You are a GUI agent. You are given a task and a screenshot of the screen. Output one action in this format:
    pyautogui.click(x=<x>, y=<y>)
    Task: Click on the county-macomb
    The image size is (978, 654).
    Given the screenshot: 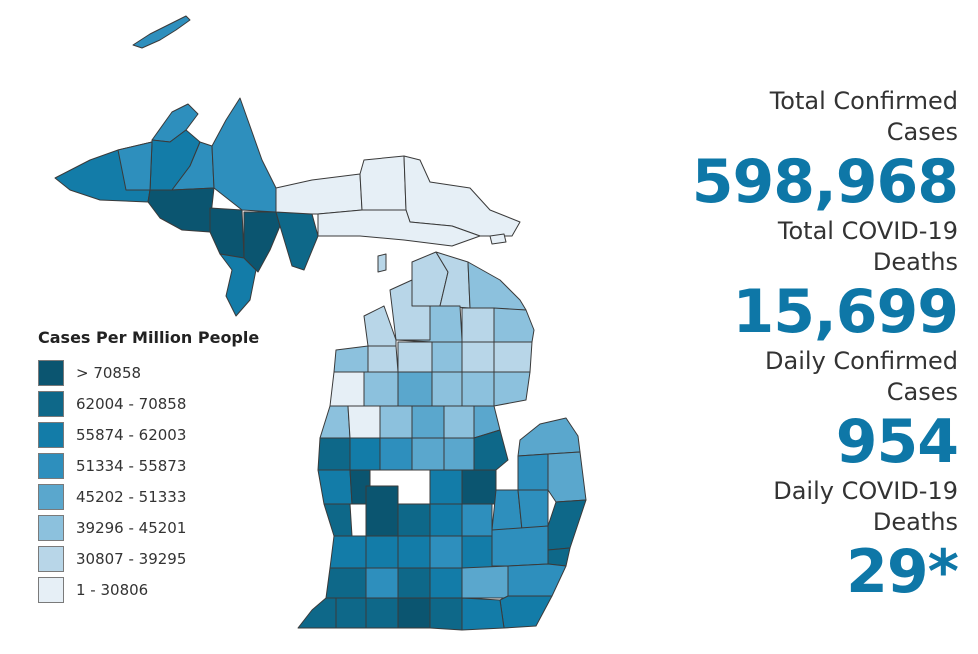 What is the action you would take?
    pyautogui.click(x=559, y=557)
    